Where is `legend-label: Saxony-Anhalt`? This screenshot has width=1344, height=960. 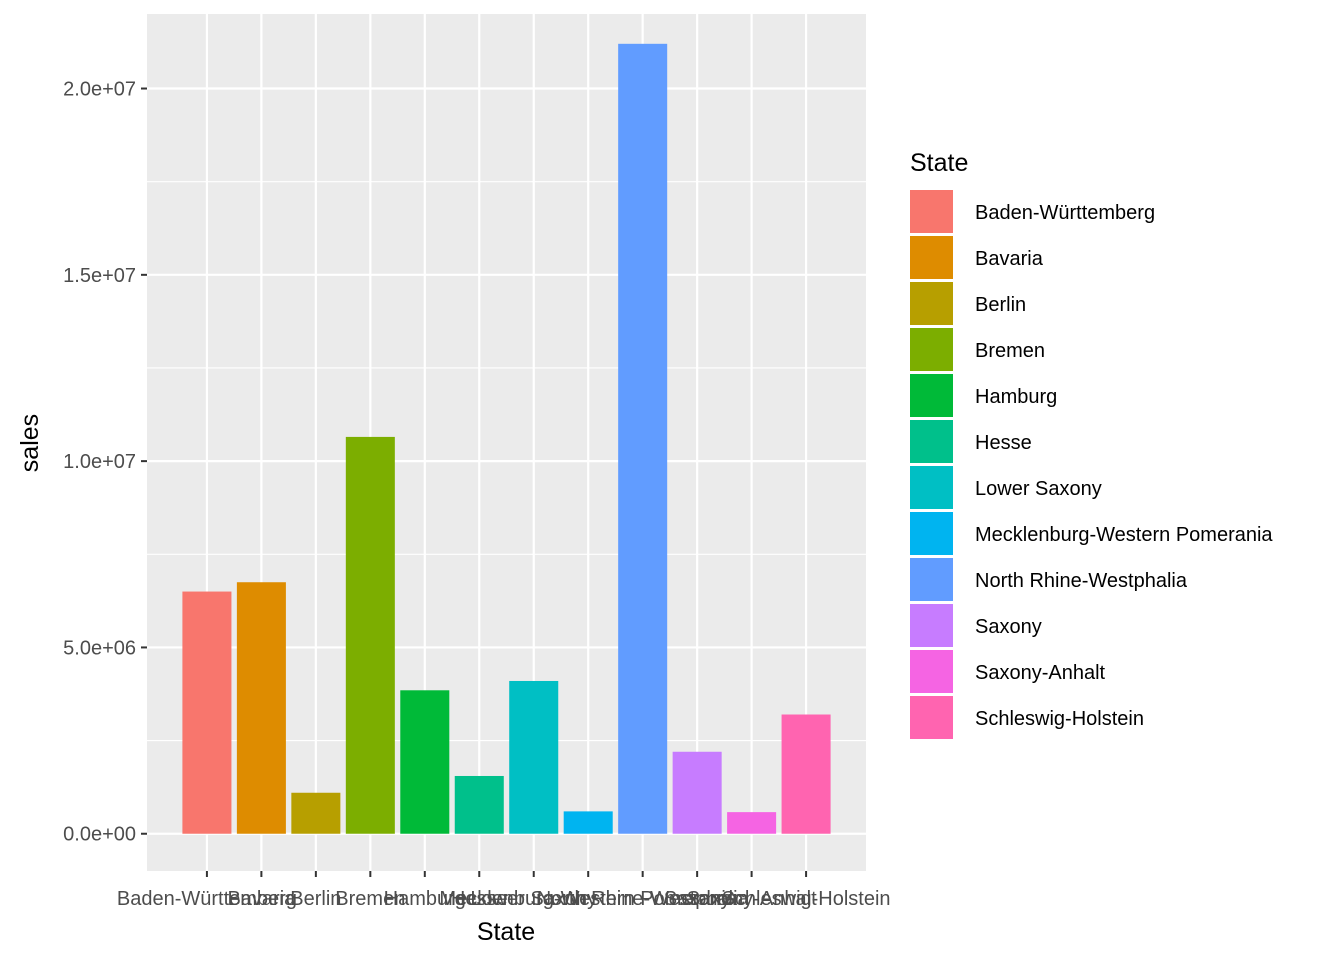 legend-label: Saxony-Anhalt is located at coordinates (1040, 673).